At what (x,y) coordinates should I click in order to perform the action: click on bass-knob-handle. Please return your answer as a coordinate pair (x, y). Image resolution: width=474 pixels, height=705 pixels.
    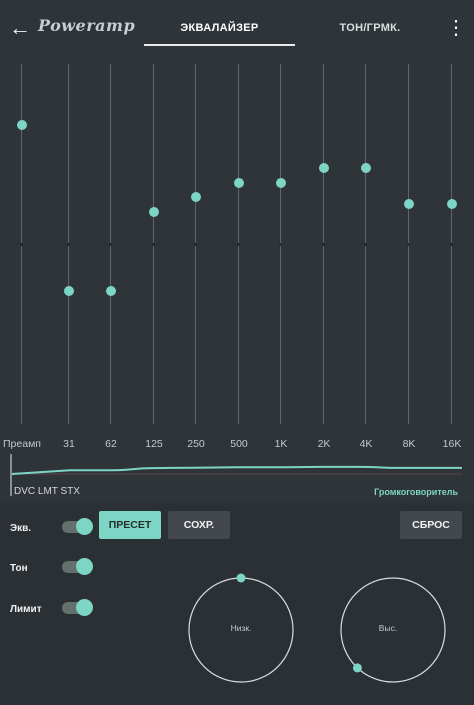
    Looking at the image, I should click on (241, 578).